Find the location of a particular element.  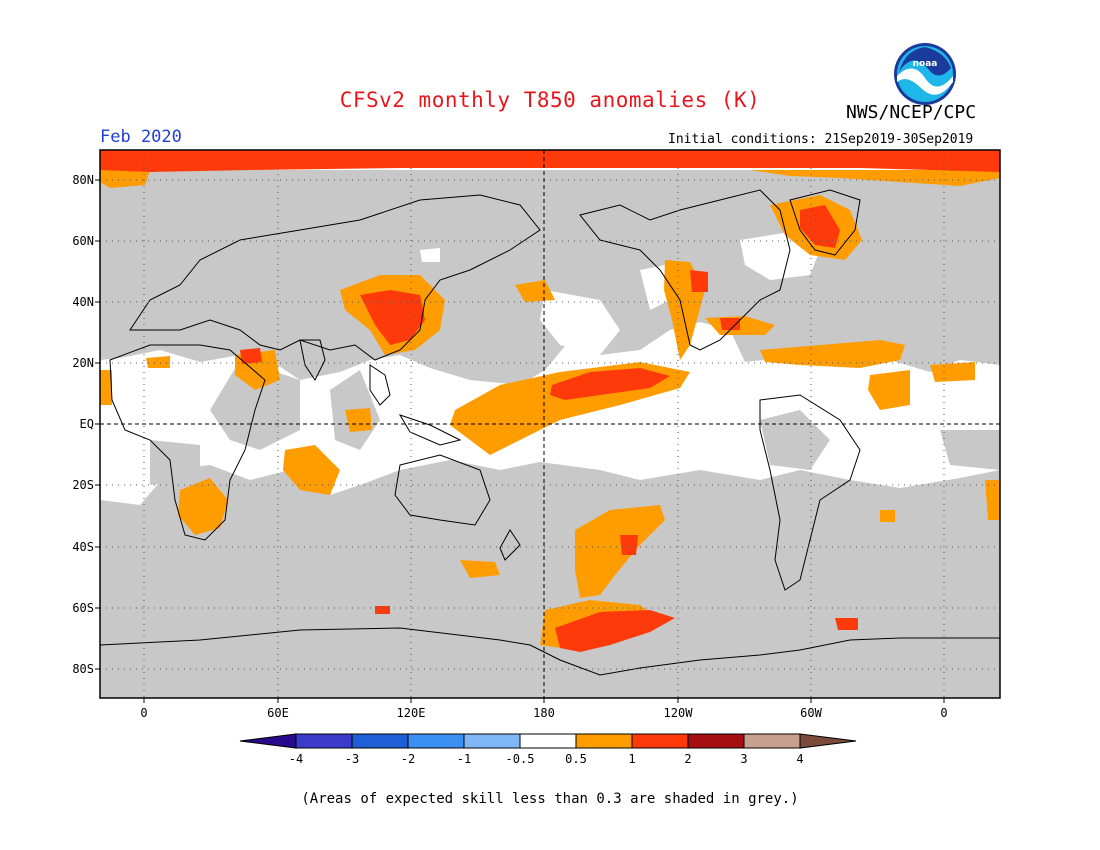

valid-month: Feb 2020 is located at coordinates (141, 137).